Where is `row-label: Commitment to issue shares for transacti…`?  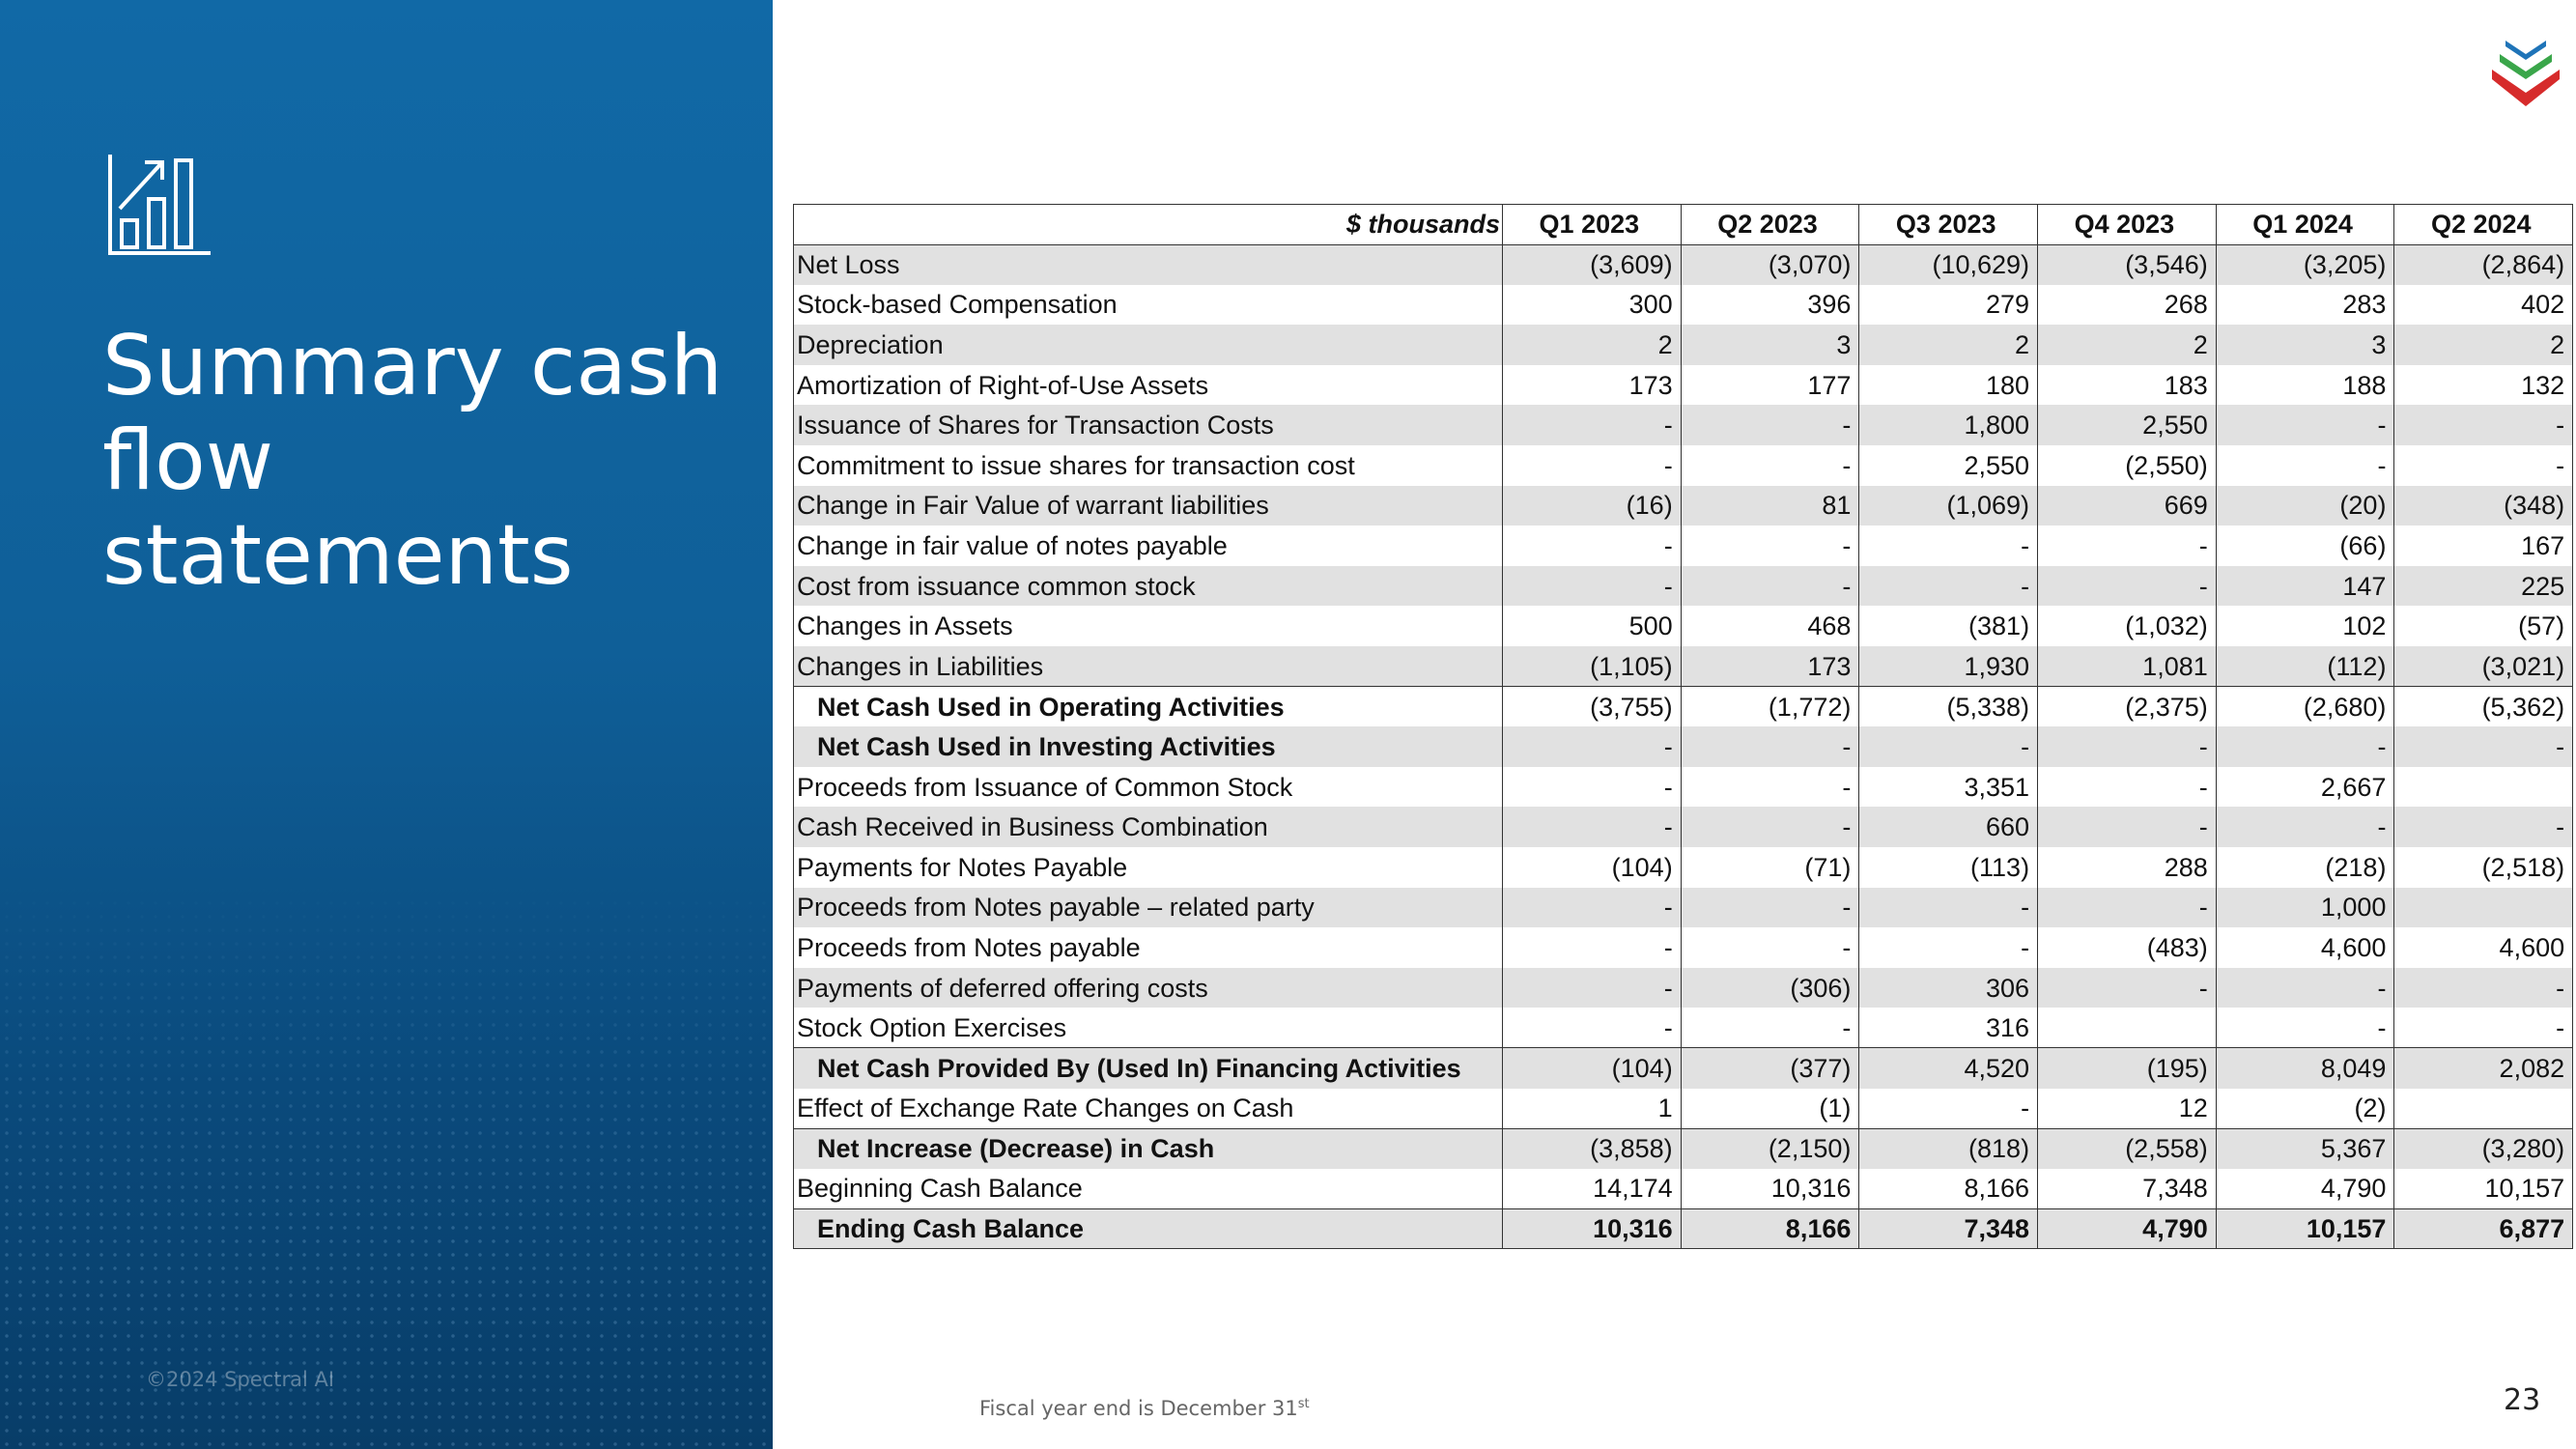 row-label: Commitment to issue shares for transacti… is located at coordinates (1148, 465).